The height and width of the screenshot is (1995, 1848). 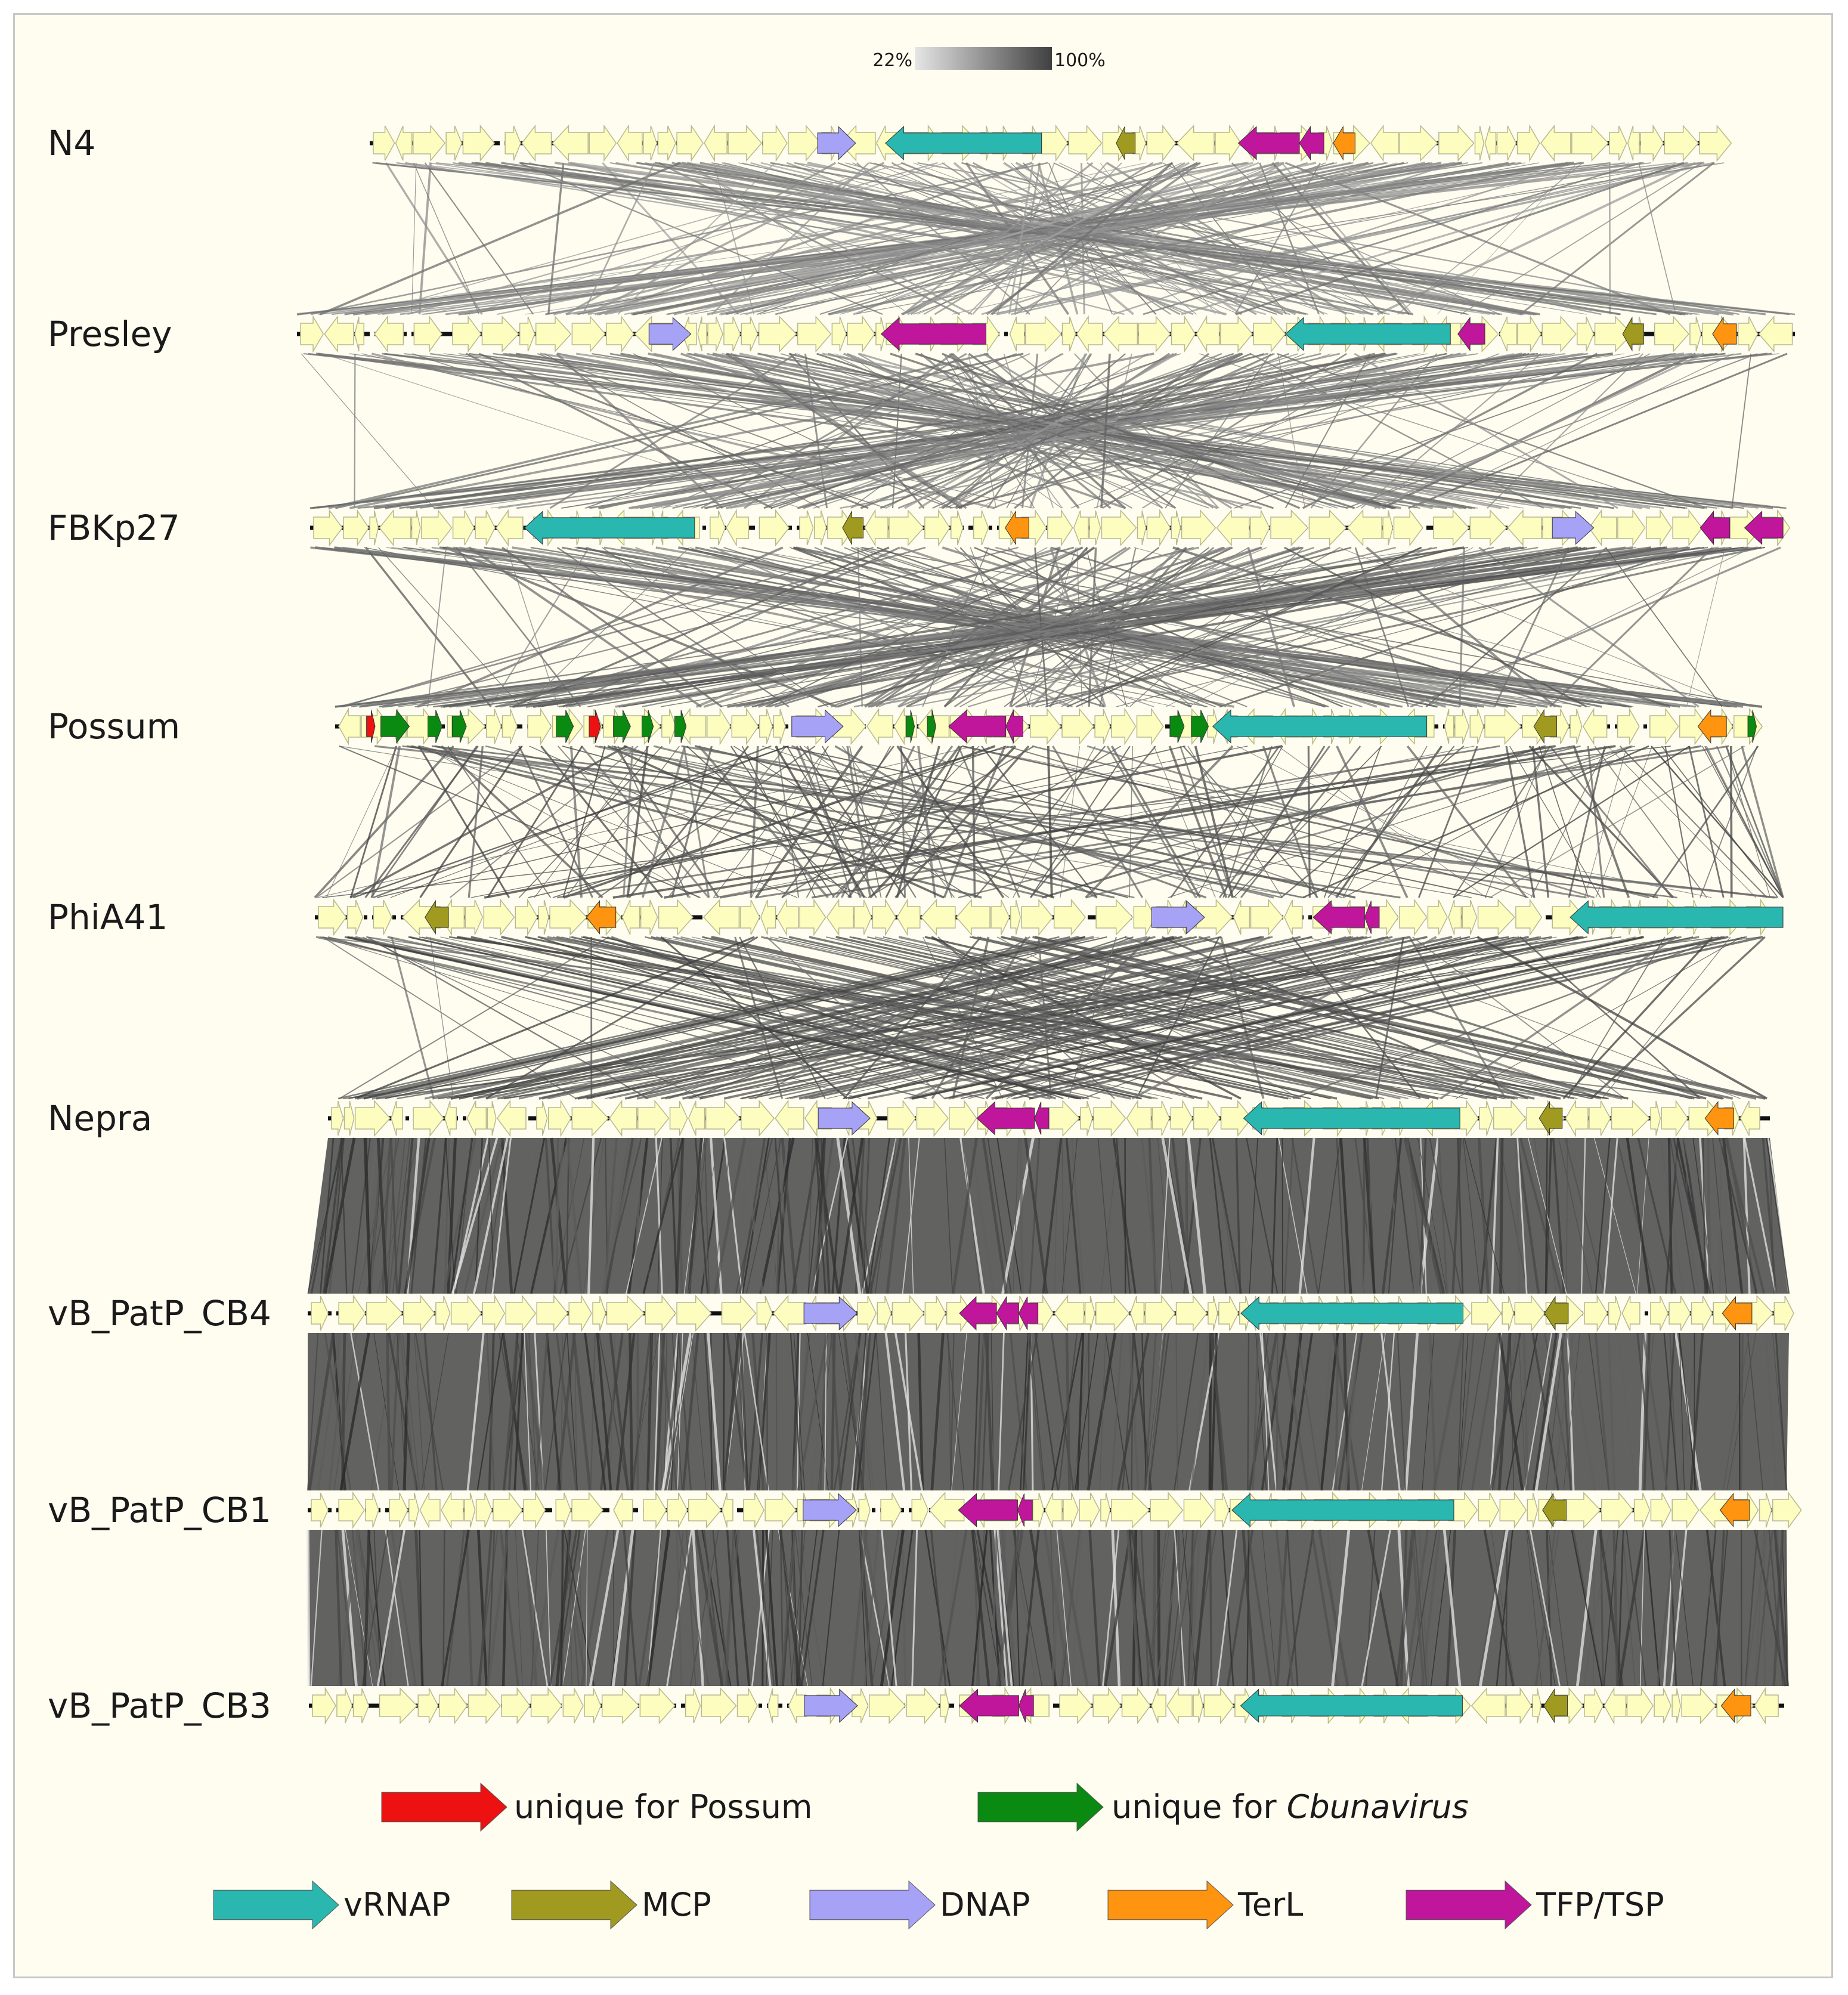 I want to click on legend-swatch, so click(x=1041, y=1807).